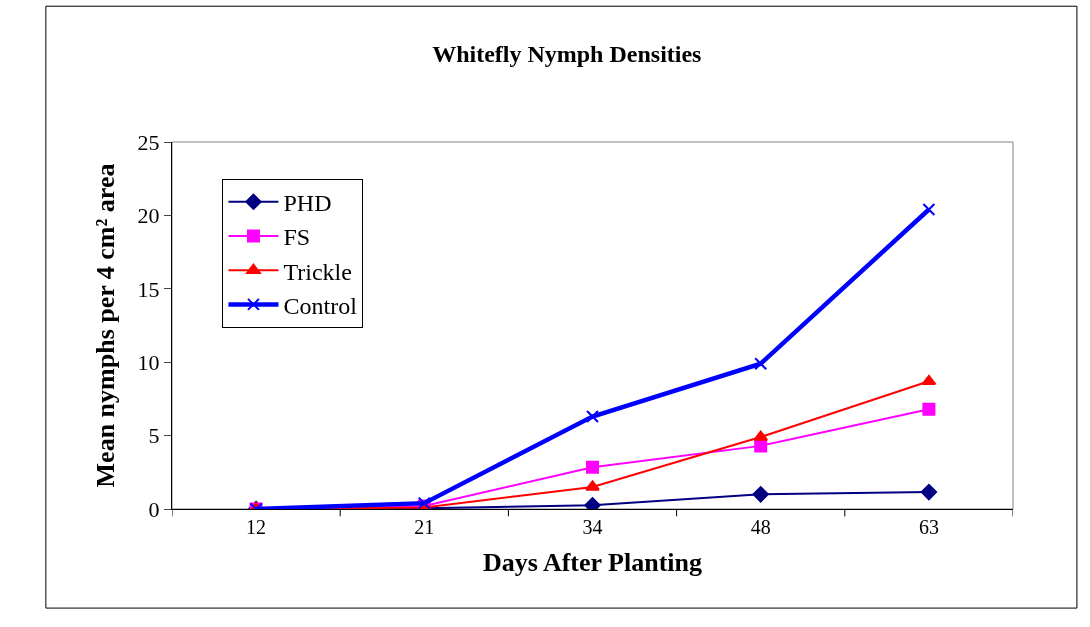 This screenshot has height=627, width=1090. Describe the element at coordinates (317, 271) in the screenshot. I see `legend-label: Trickle` at that location.